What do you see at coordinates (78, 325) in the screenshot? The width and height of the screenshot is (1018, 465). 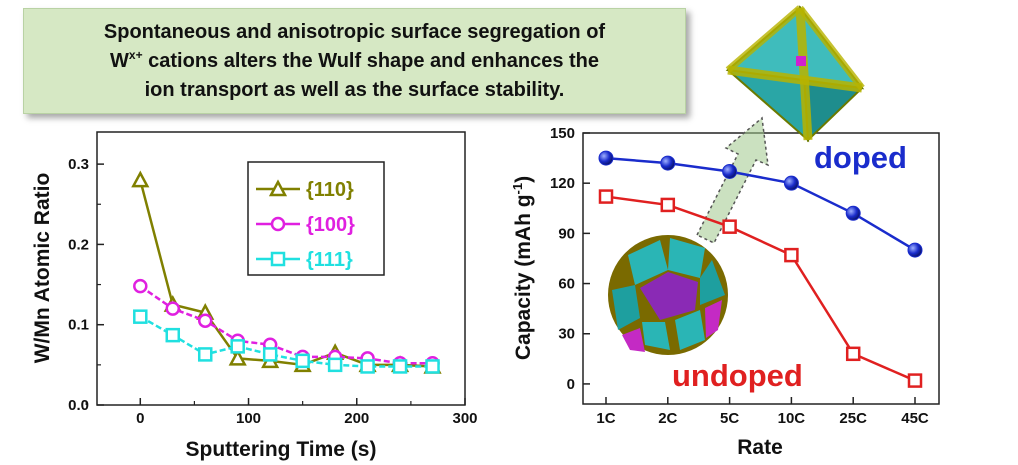 I see `left-y-tick-label: 0.1` at bounding box center [78, 325].